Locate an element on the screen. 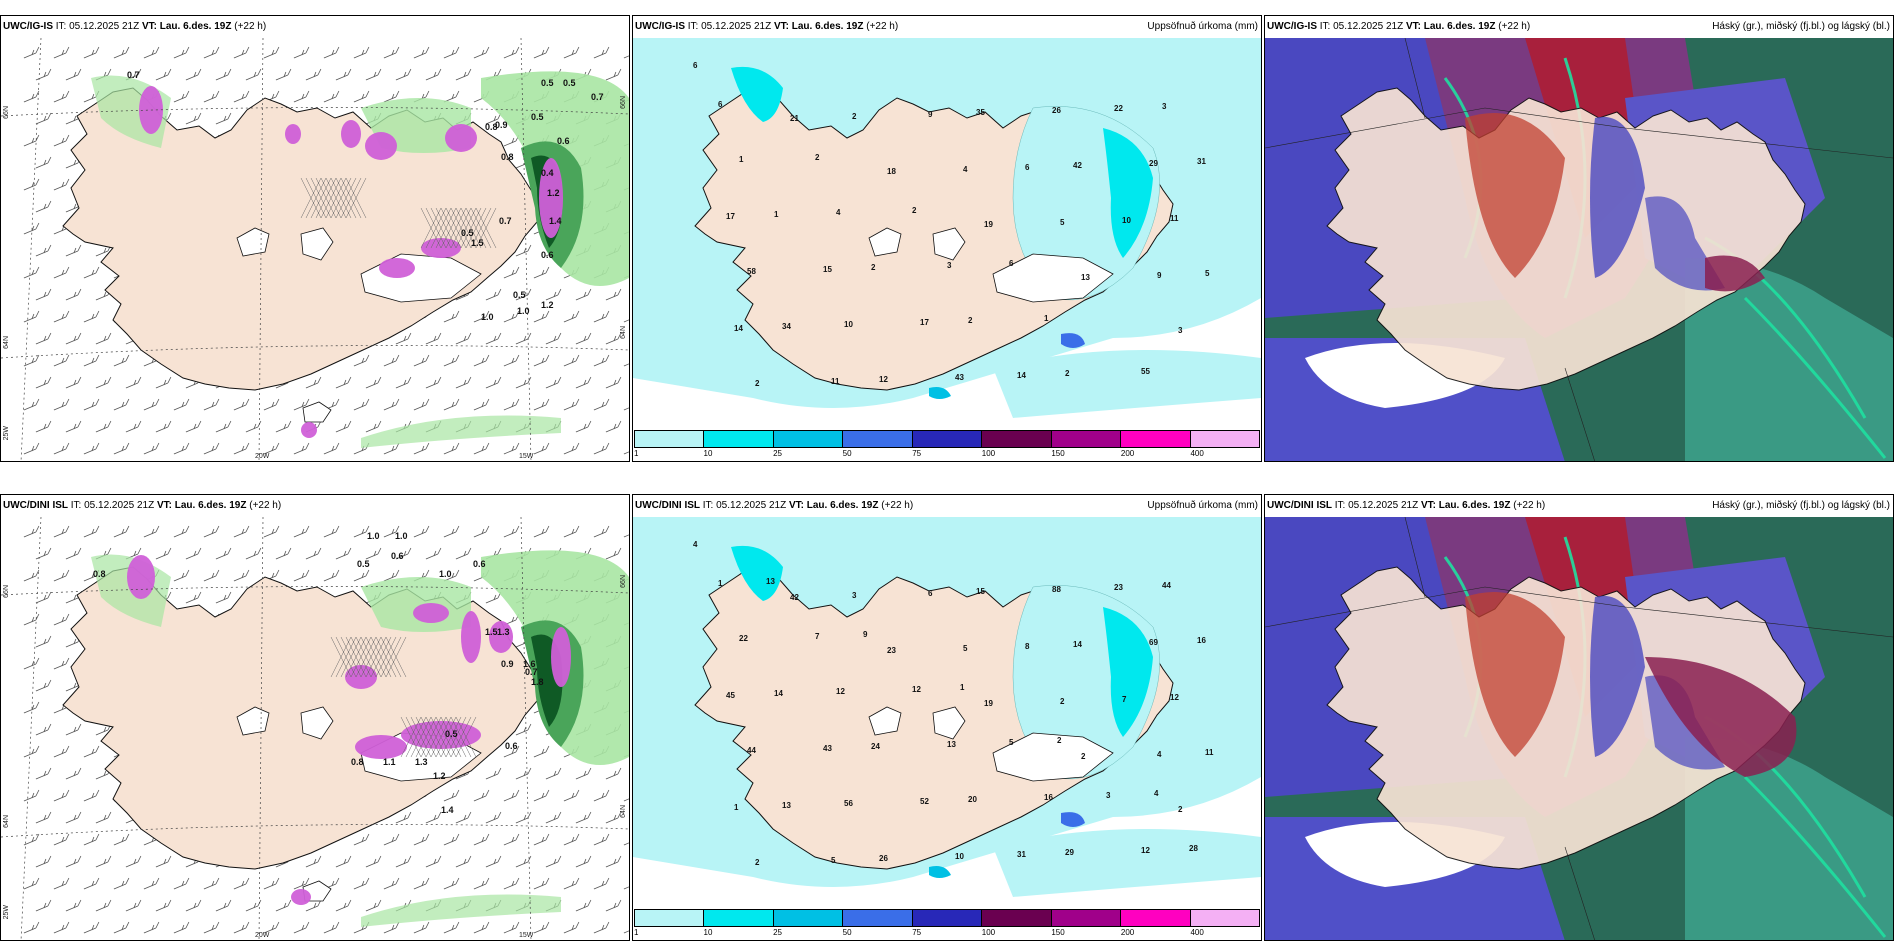 This screenshot has width=1900, height=950. colorbar-tick: 10 is located at coordinates (708, 453).